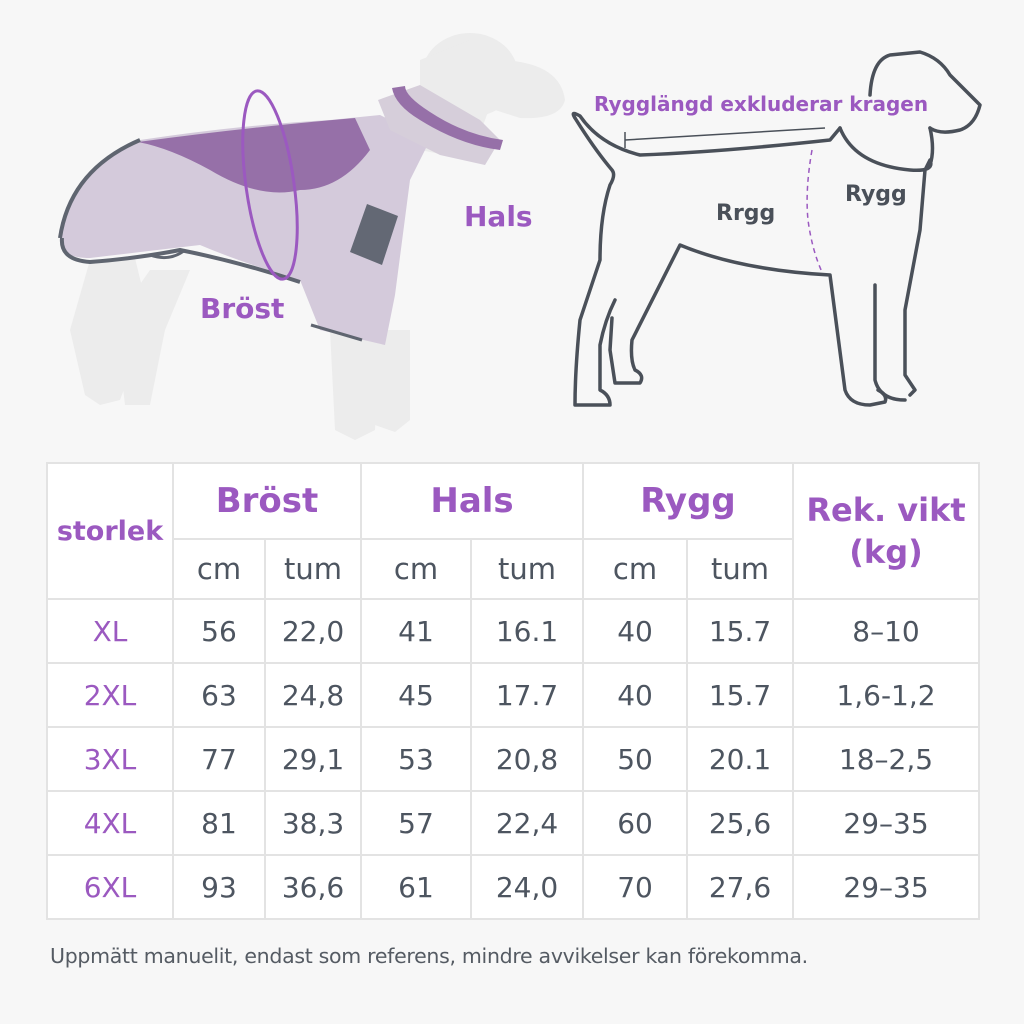 The width and height of the screenshot is (1024, 1024). Describe the element at coordinates (110, 631) in the screenshot. I see `size-cell: XL` at that location.